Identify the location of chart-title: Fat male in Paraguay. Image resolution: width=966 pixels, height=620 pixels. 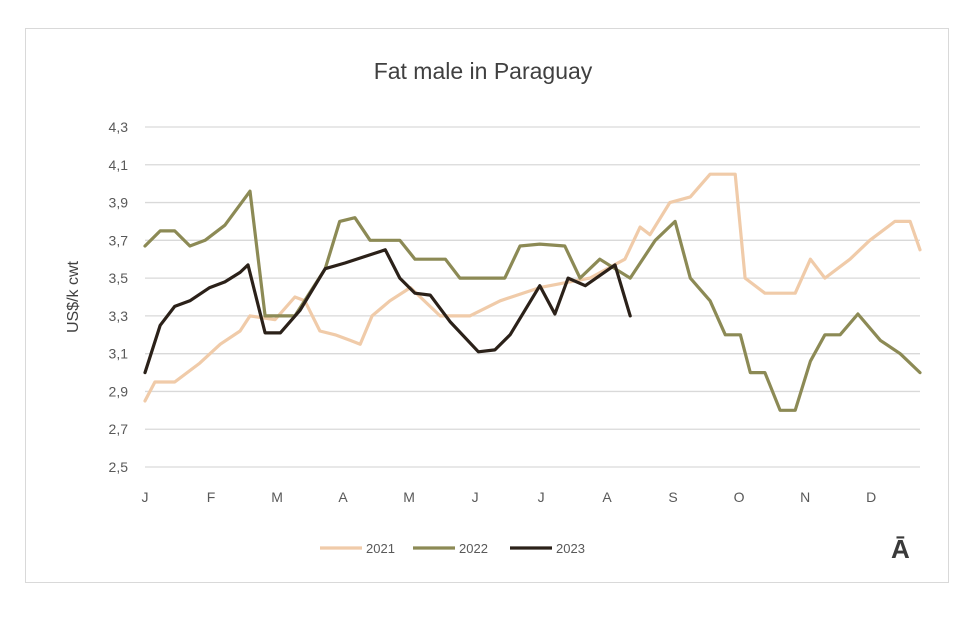
(483, 71).